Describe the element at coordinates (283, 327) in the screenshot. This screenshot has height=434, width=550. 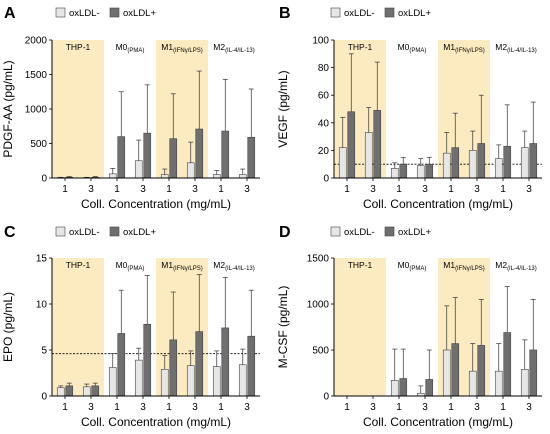
I see `y-axis-label: M-CSF (pg/mL)` at that location.